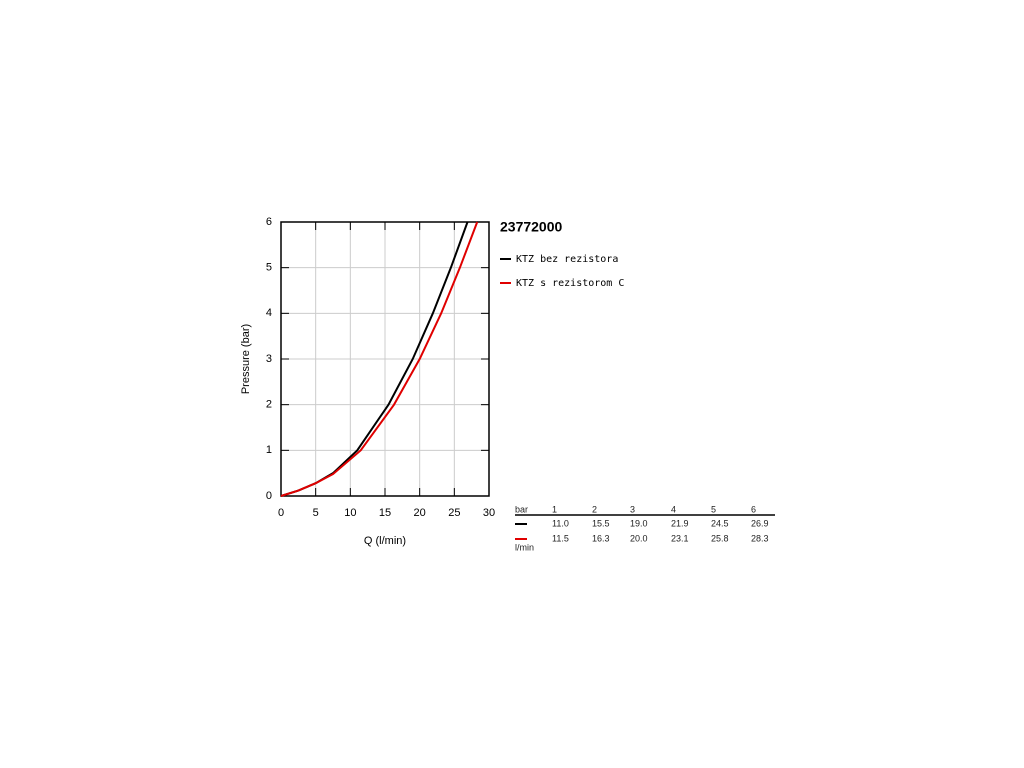 The width and height of the screenshot is (1024, 768). What do you see at coordinates (269, 450) in the screenshot?
I see `y-tick-label: 1` at bounding box center [269, 450].